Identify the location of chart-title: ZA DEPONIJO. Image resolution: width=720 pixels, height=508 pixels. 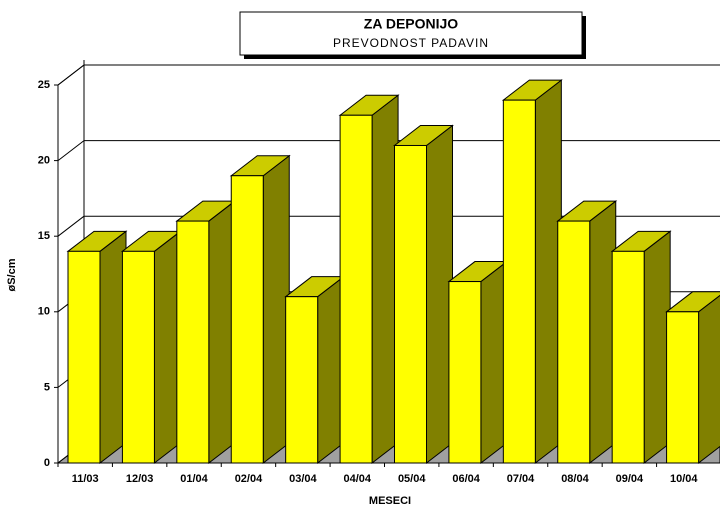
(411, 24).